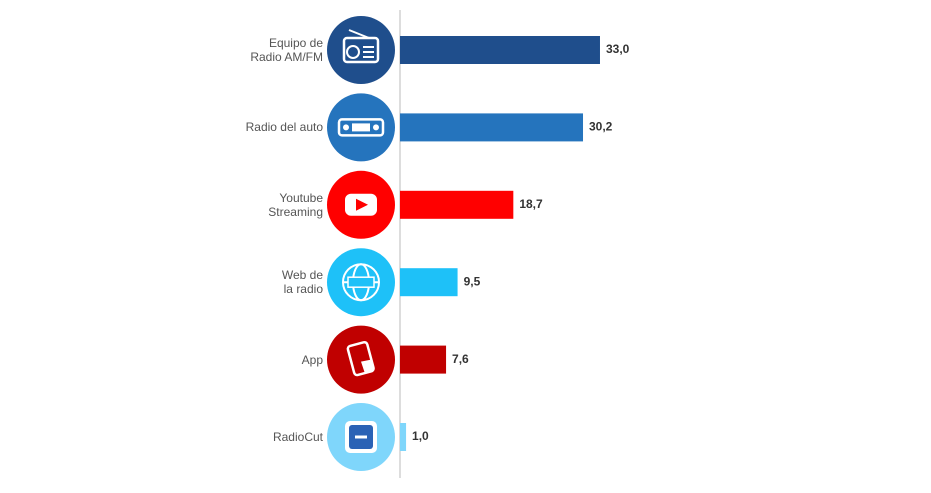 This screenshot has height=493, width=931. Describe the element at coordinates (460, 359) in the screenshot. I see `value-label: 7,6` at that location.